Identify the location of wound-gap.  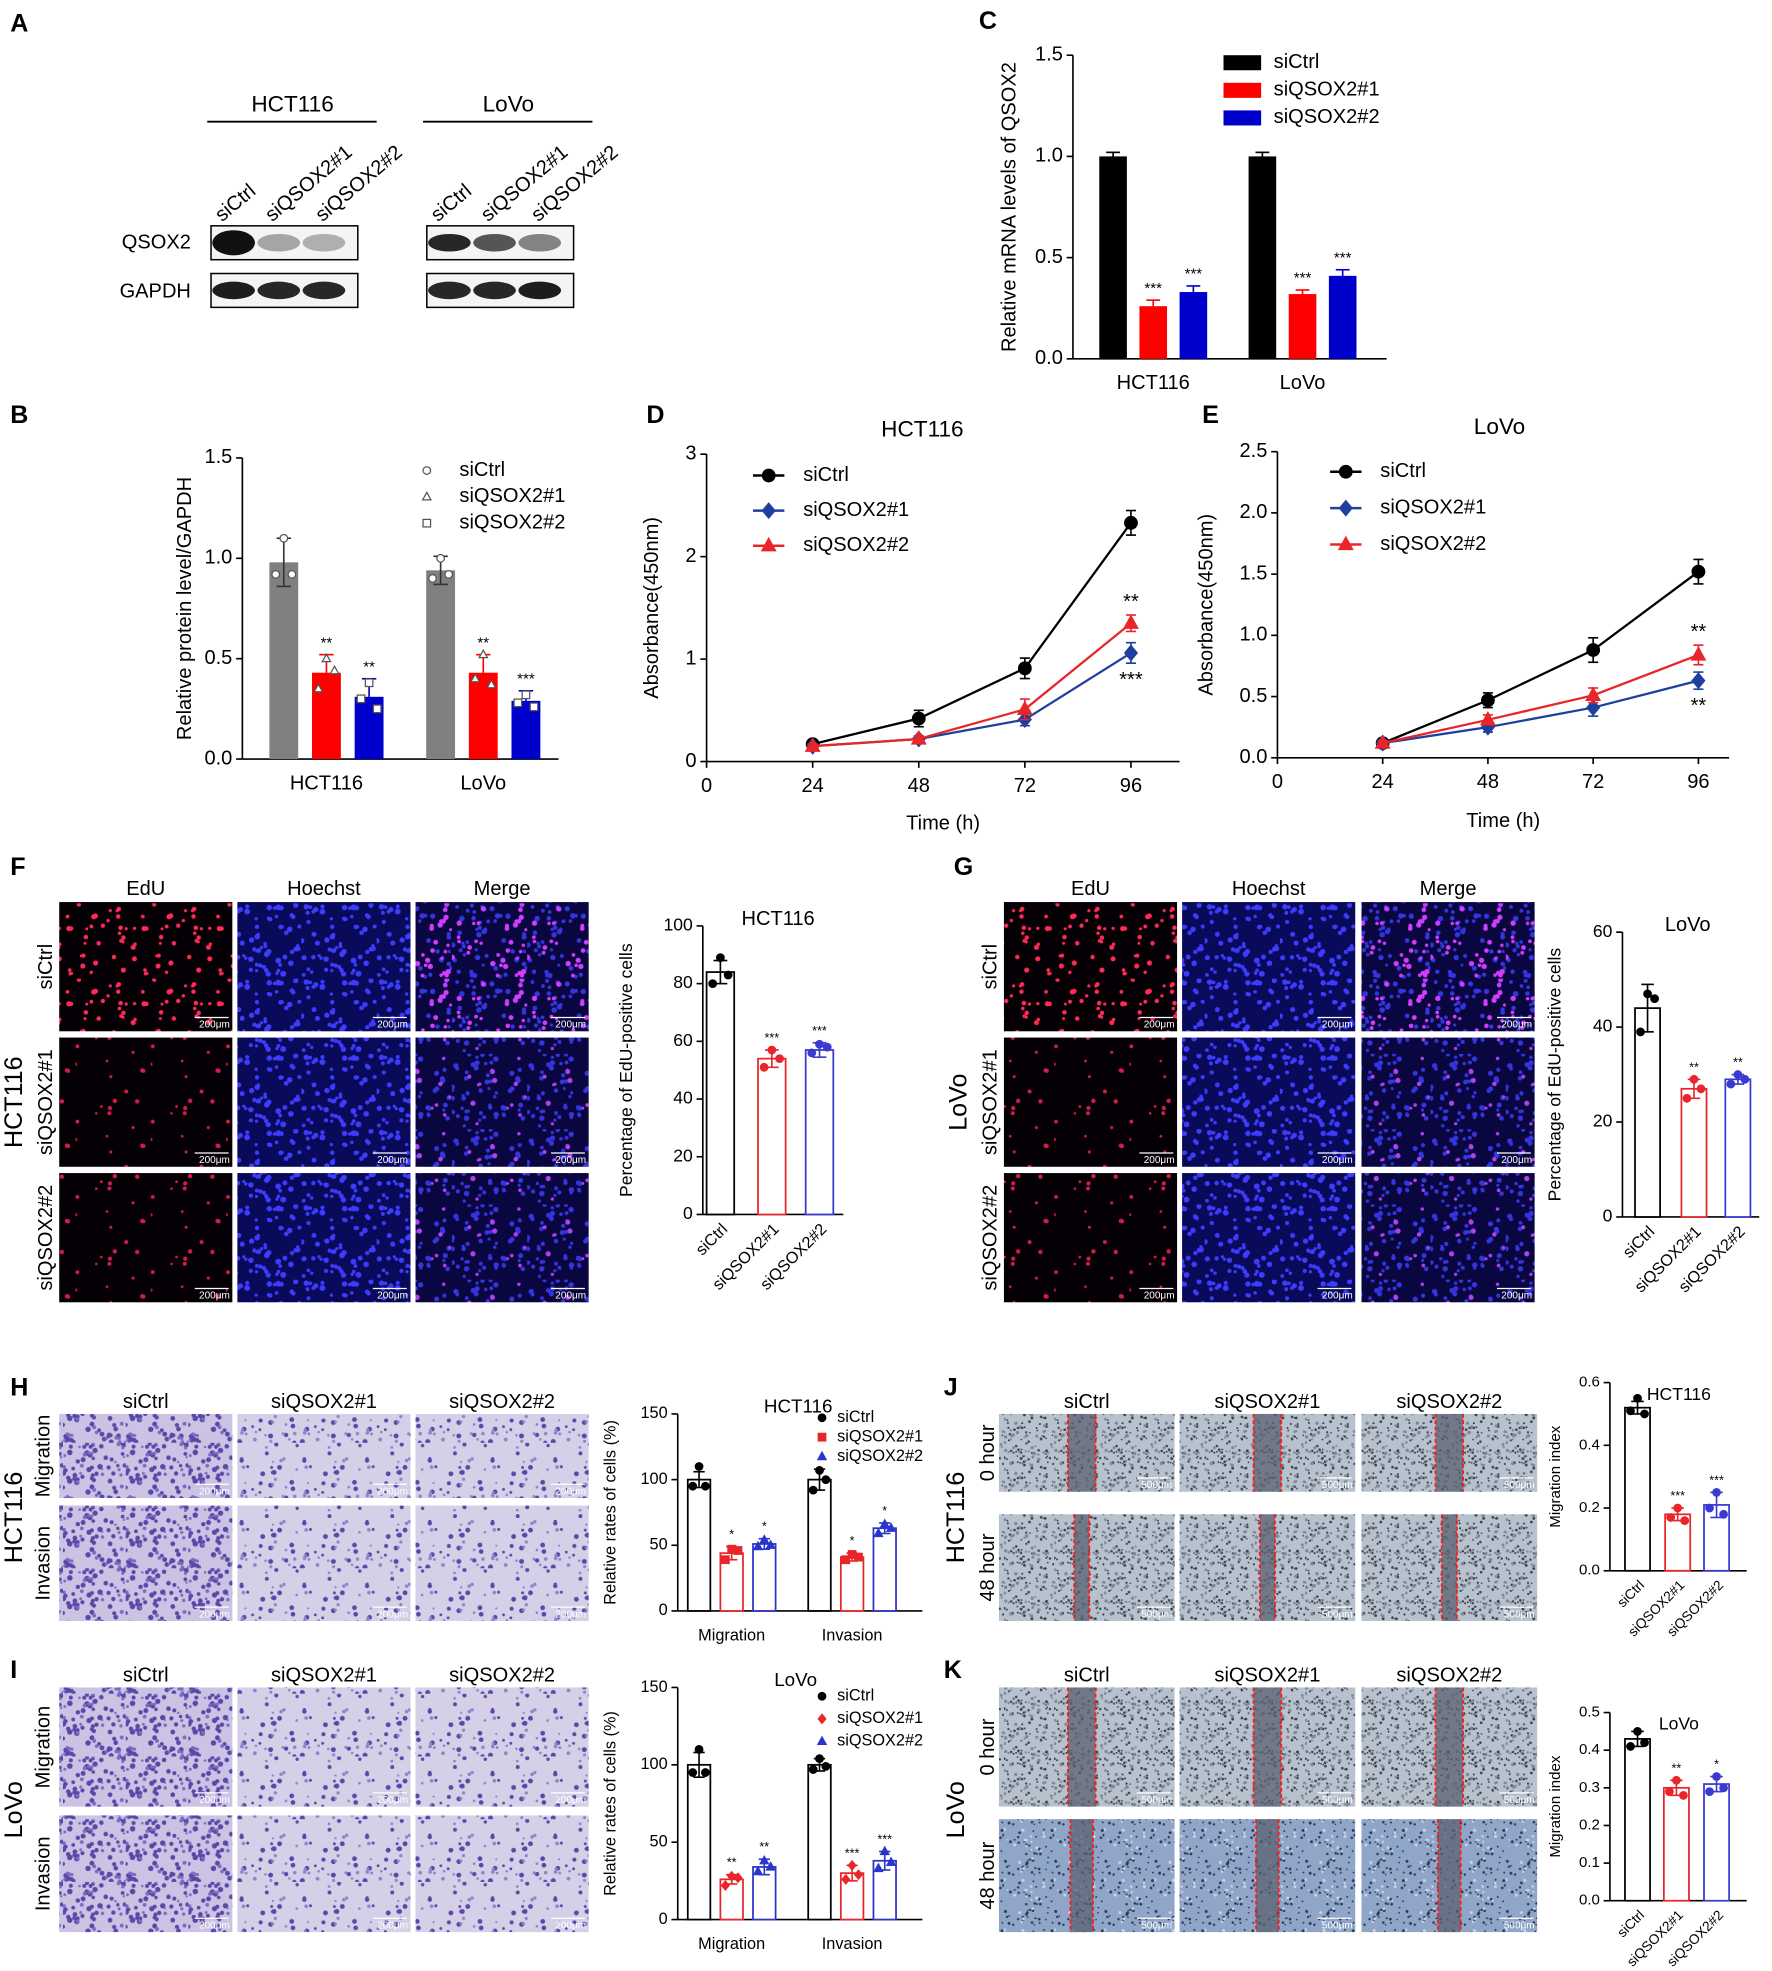
(1449, 1747).